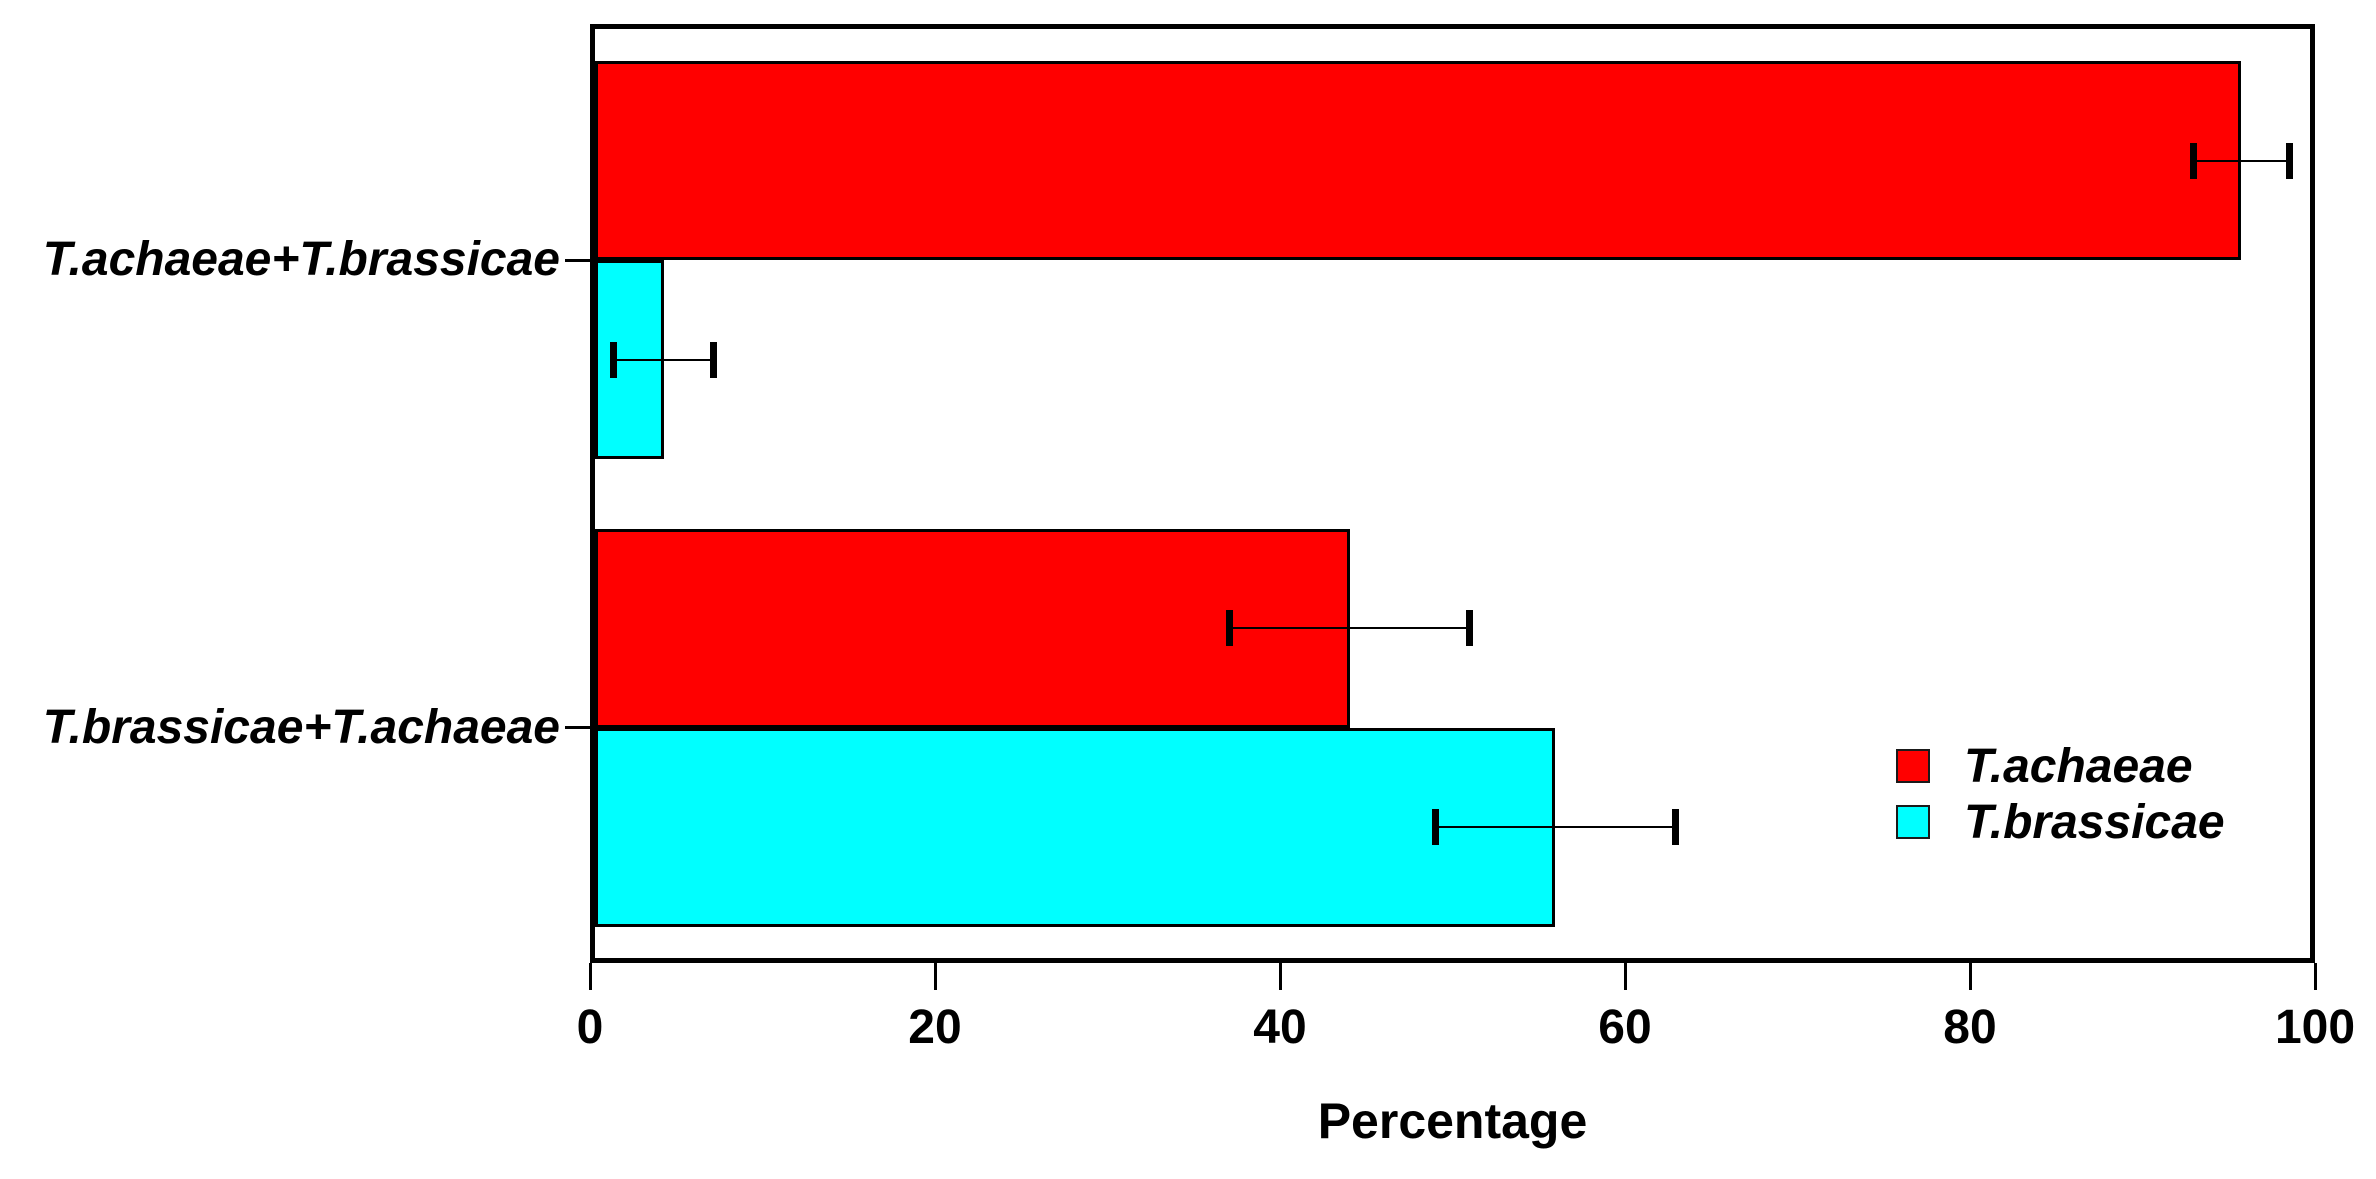 The width and height of the screenshot is (2376, 1179). Describe the element at coordinates (1452, 1121) in the screenshot. I see `x-axis-title: Percentage` at that location.